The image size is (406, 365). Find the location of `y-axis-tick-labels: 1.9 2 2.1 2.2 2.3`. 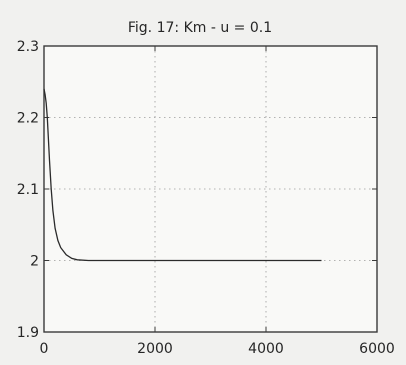

y-axis-tick-labels: 1.9 2 2.1 2.2 2.3 is located at coordinates (28, 190).